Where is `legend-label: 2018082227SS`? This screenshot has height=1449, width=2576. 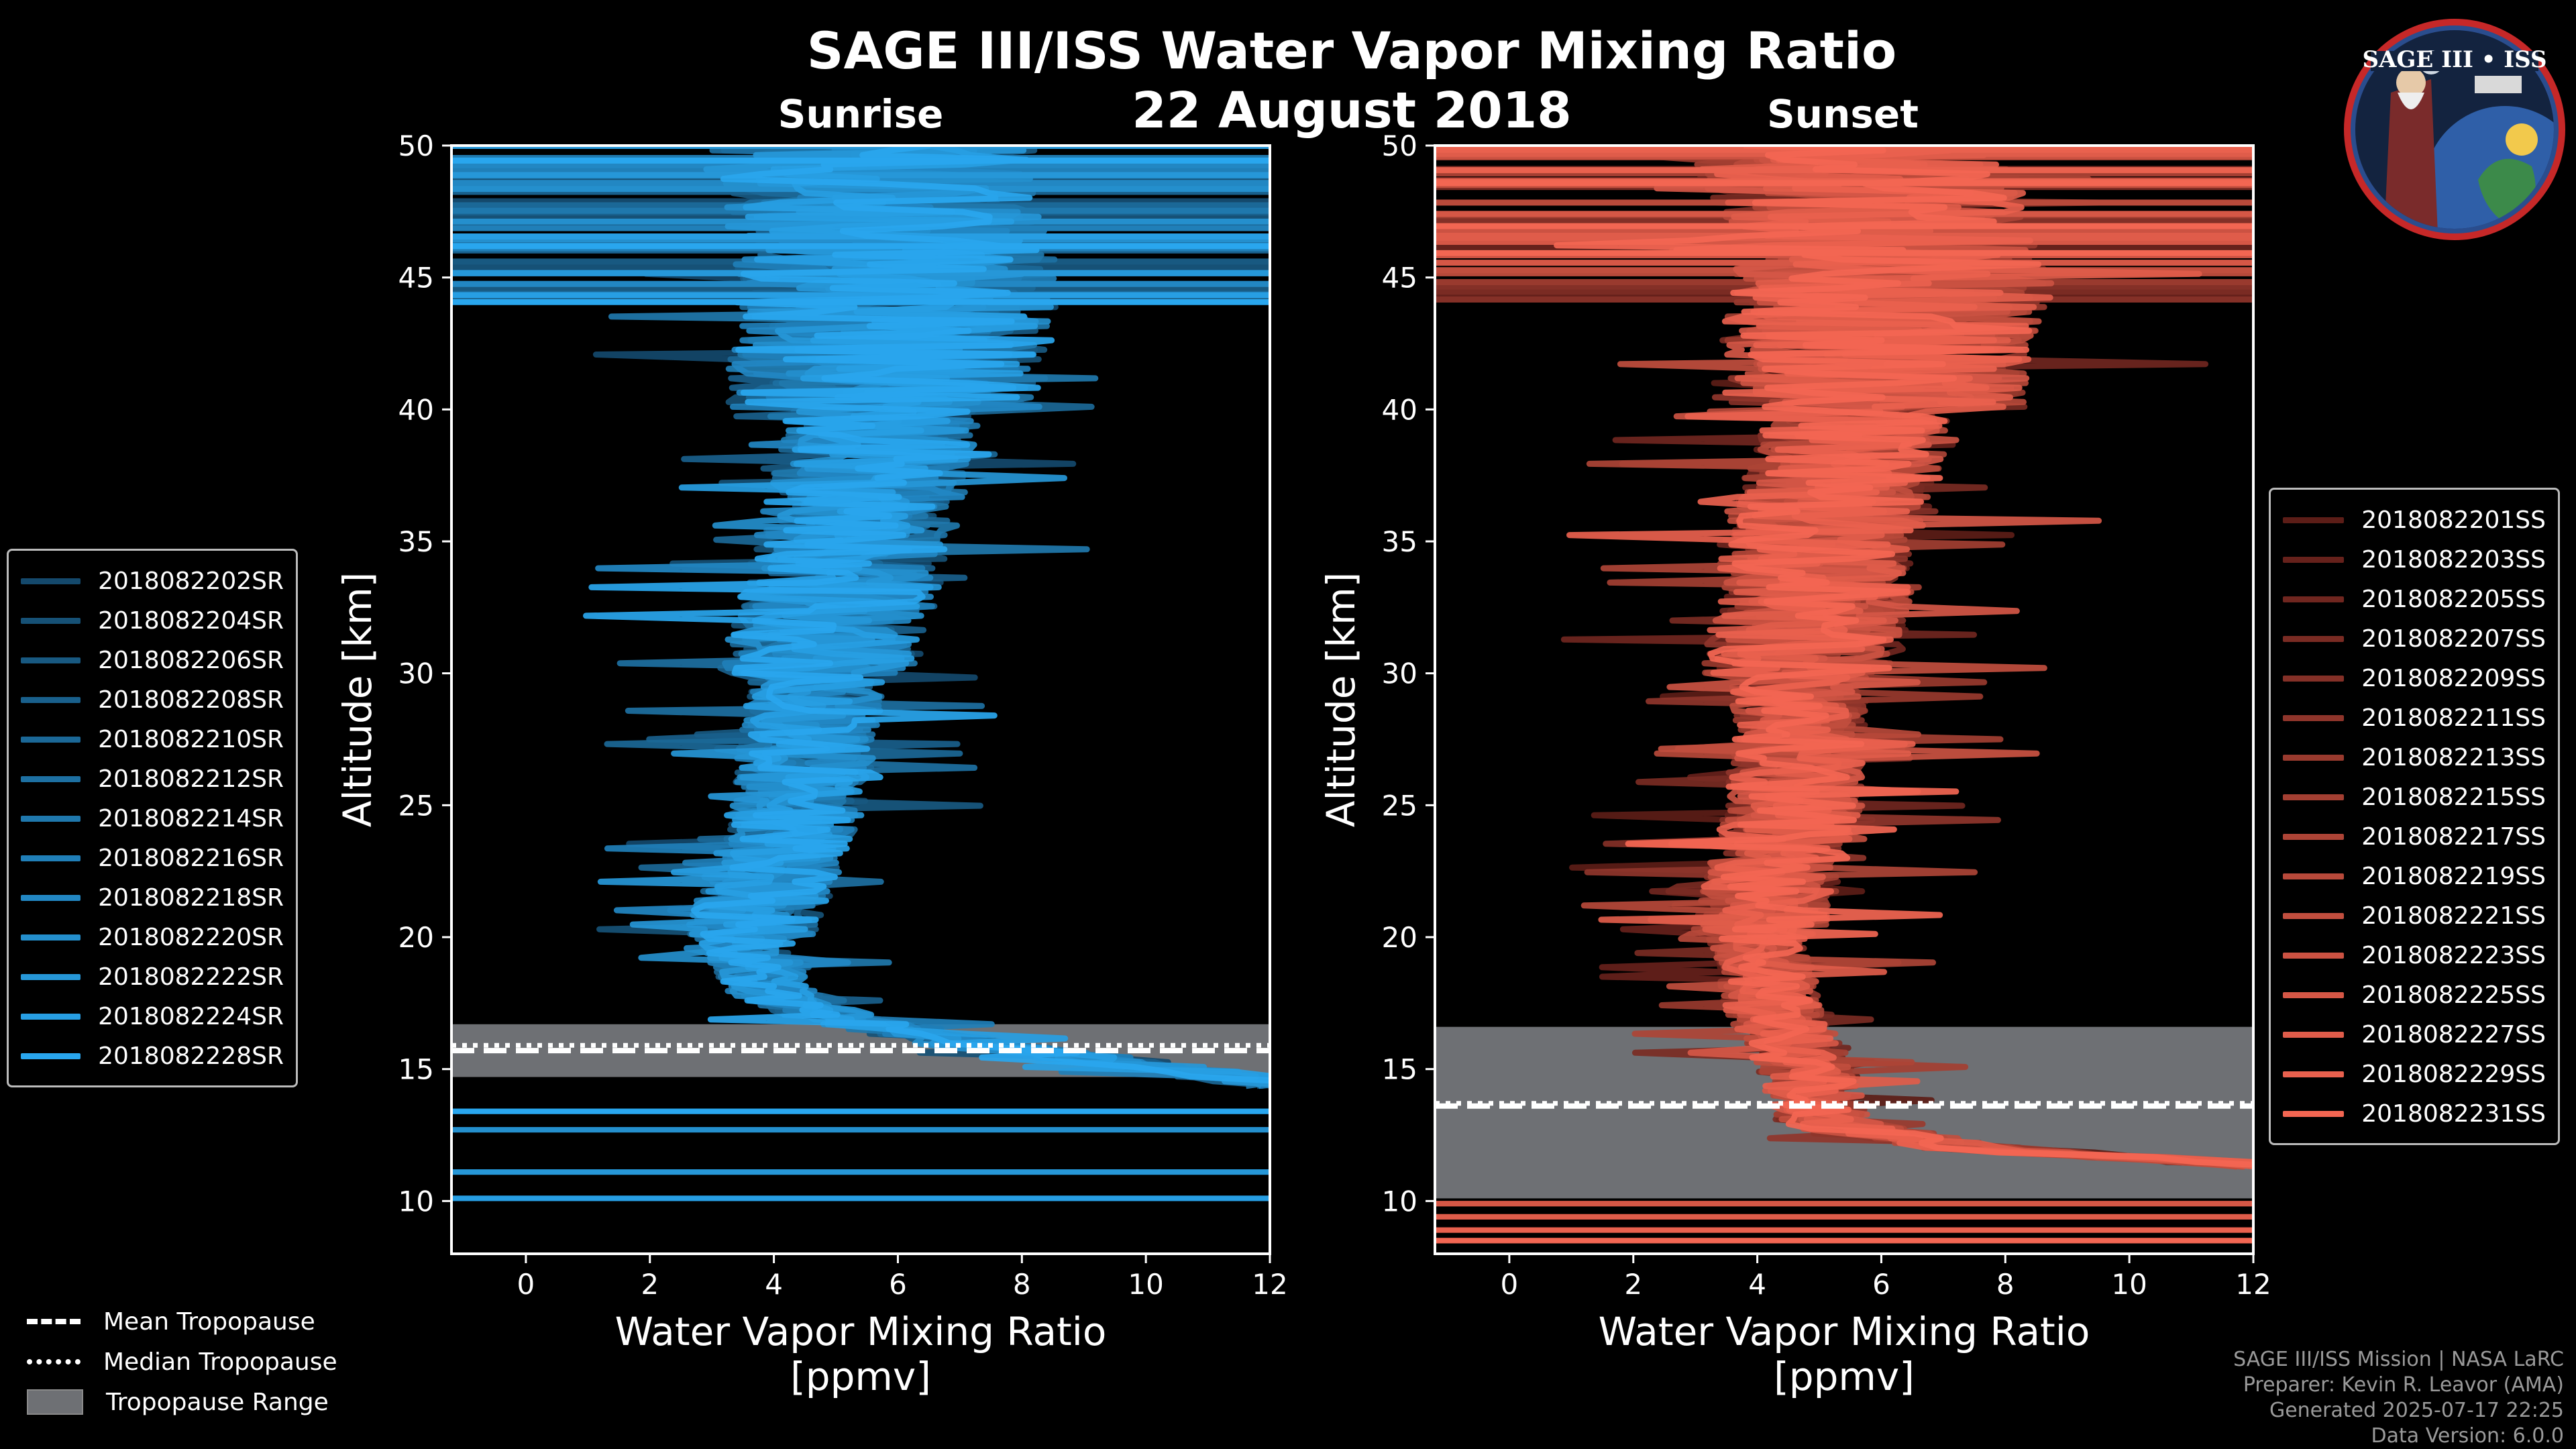
legend-label: 2018082227SS is located at coordinates (2453, 1035).